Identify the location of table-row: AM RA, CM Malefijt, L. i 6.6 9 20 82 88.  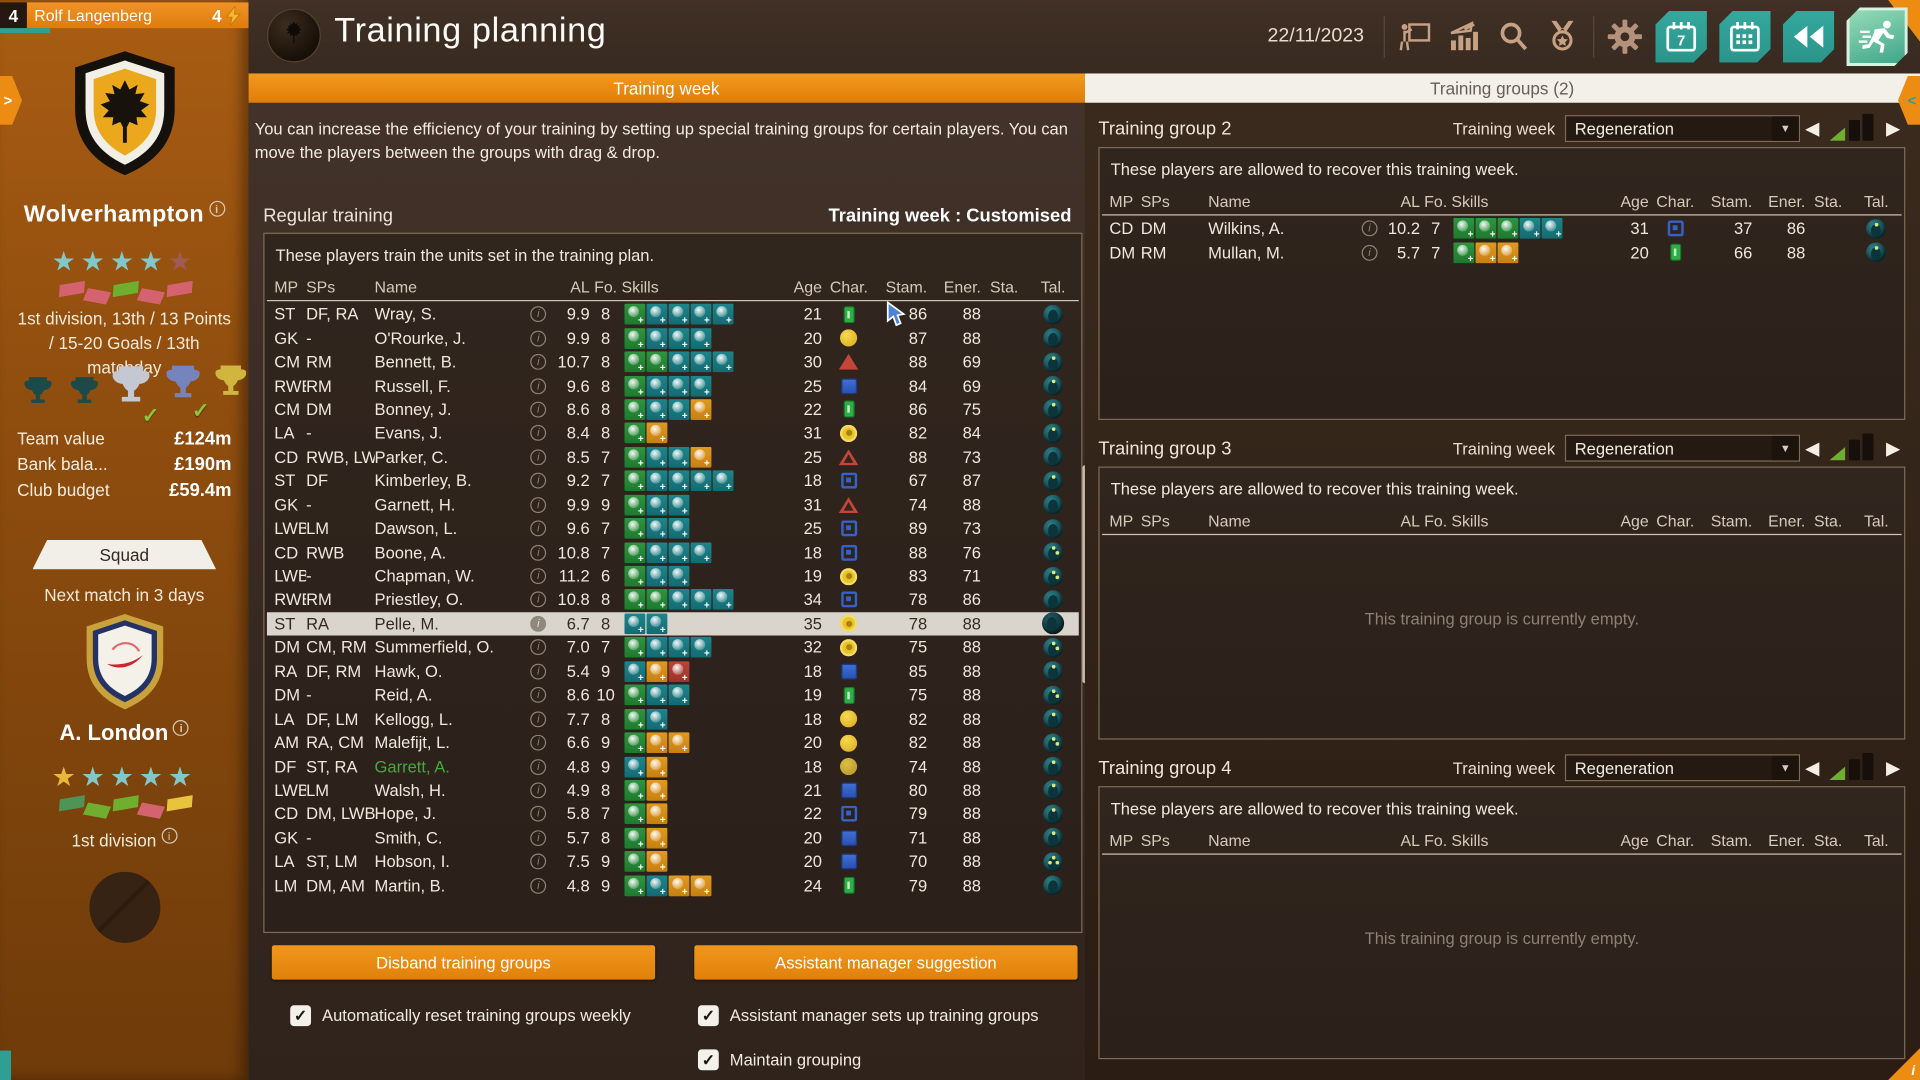
(673, 743).